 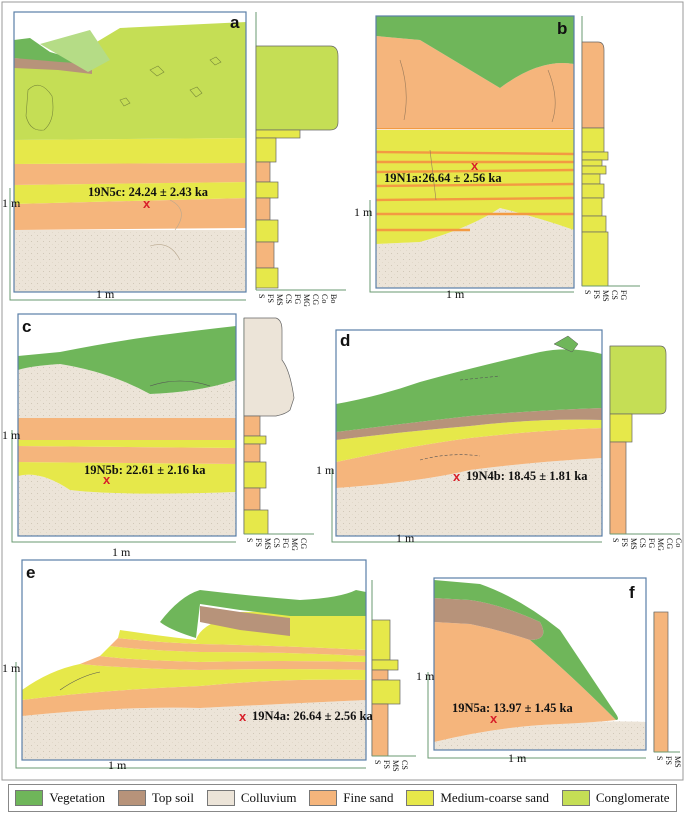 I want to click on legend-item-conglomerate: Conglomerate, so click(x=615, y=798).